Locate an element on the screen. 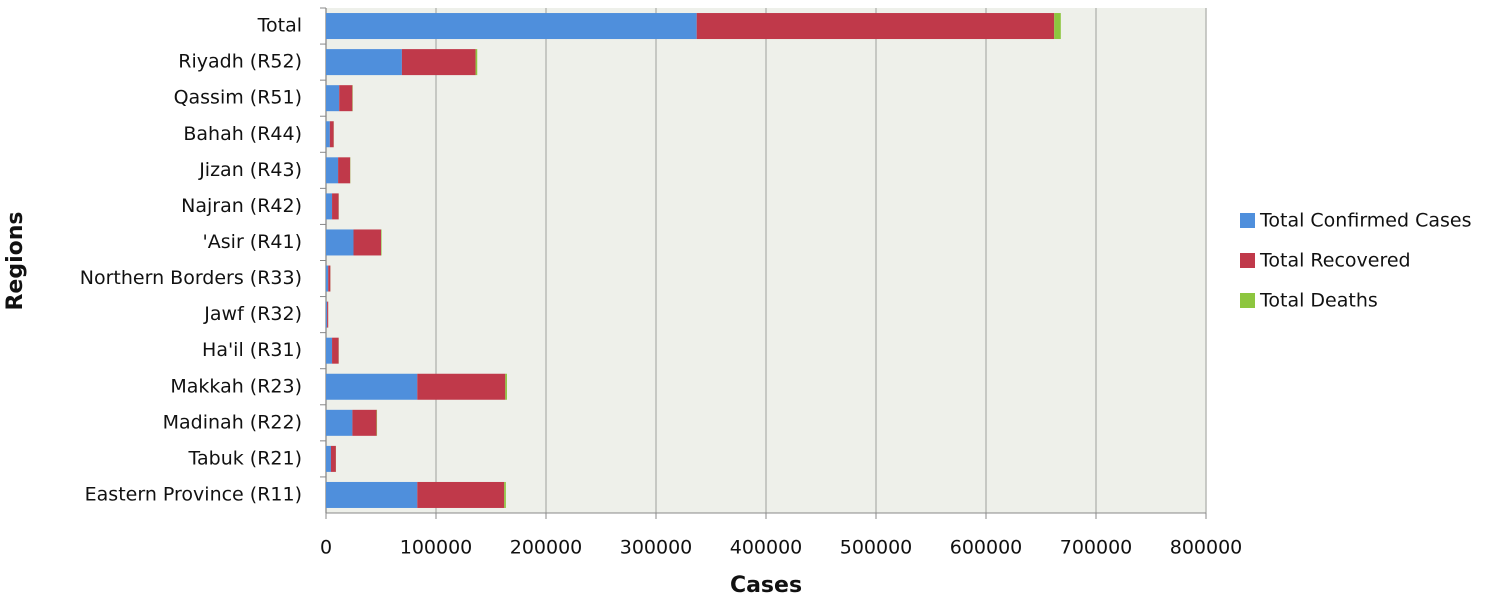  y-tick-label: Northern Borders (R33) is located at coordinates (191, 278).